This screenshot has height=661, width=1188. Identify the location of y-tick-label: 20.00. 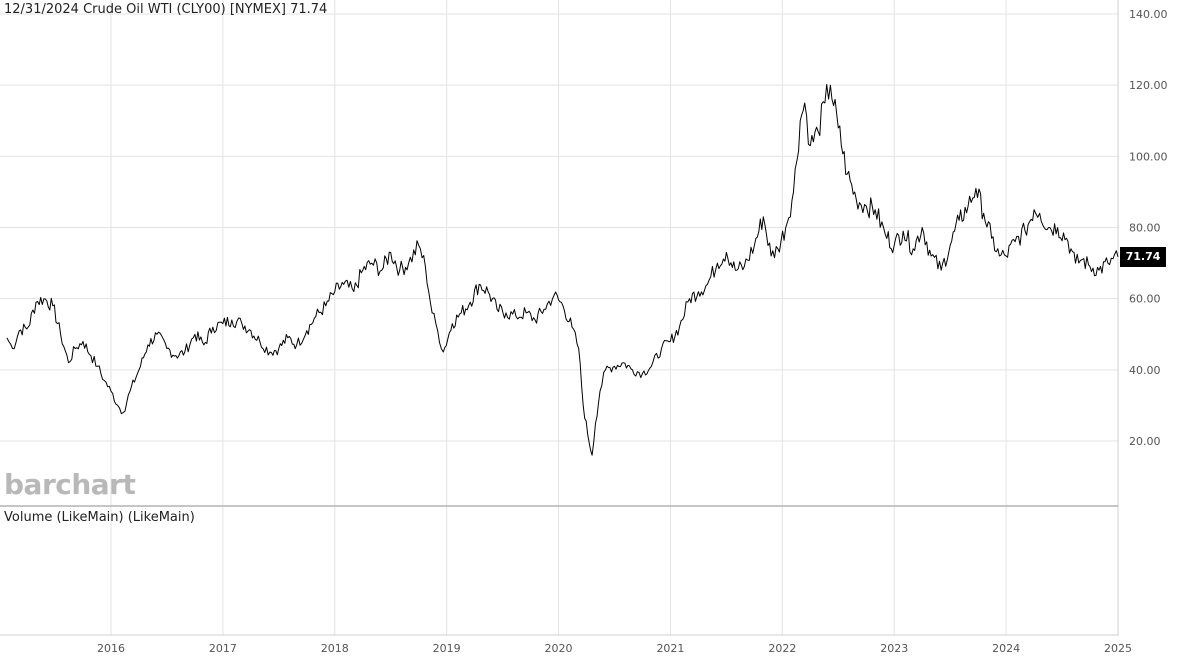
(1145, 441).